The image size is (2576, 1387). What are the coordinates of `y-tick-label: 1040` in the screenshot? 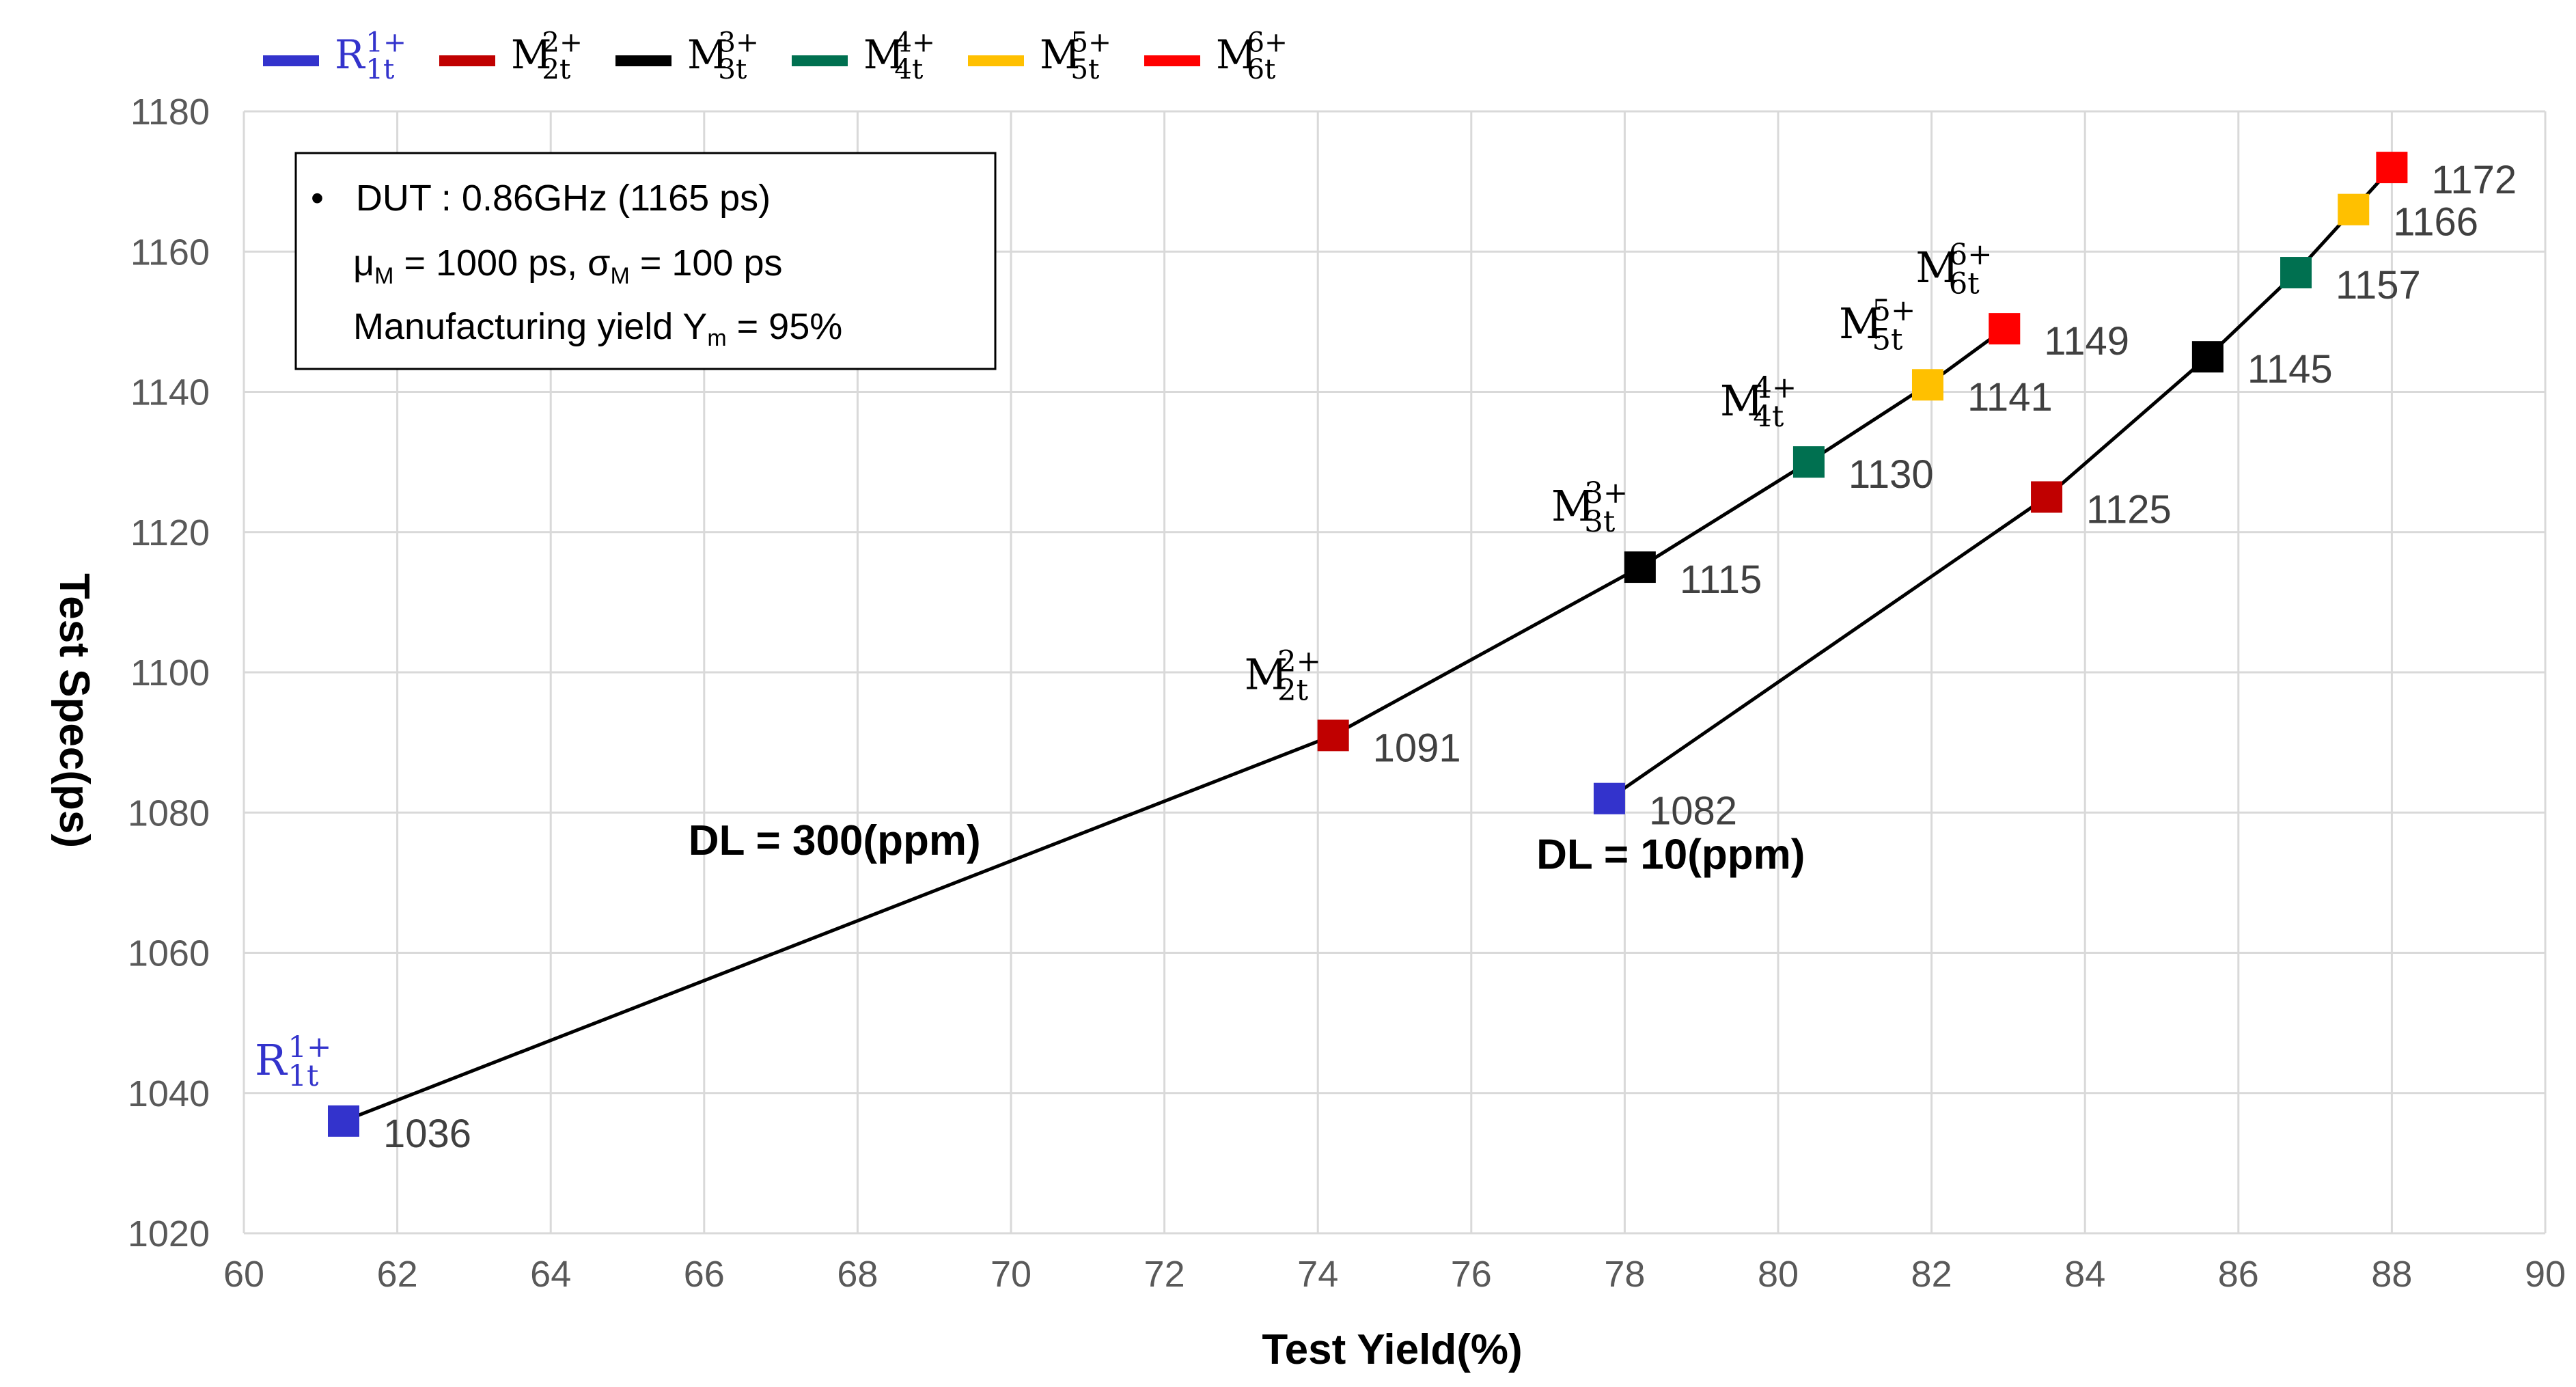 It's located at (169, 1093).